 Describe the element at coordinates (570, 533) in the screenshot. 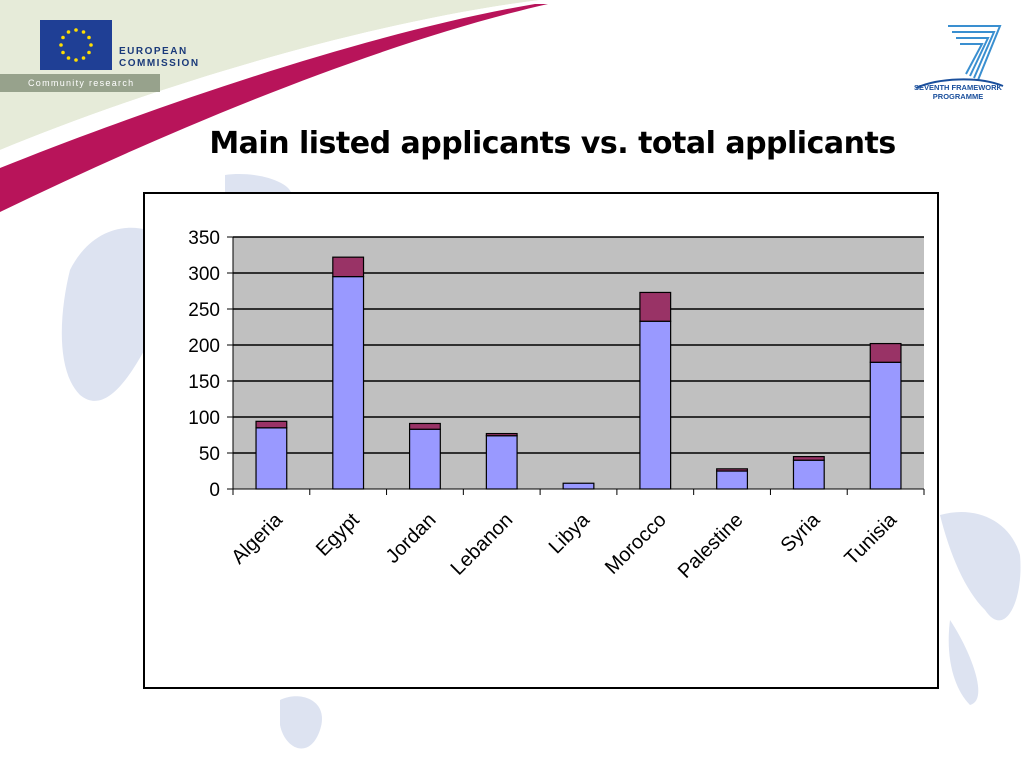

I see `x-tick-label-libya: Libya` at that location.